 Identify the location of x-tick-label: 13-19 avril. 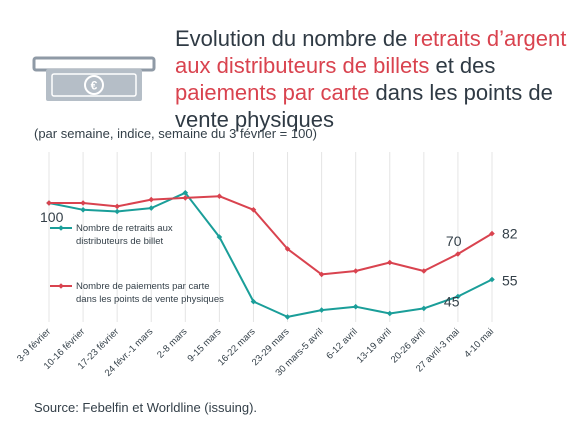
(374, 345).